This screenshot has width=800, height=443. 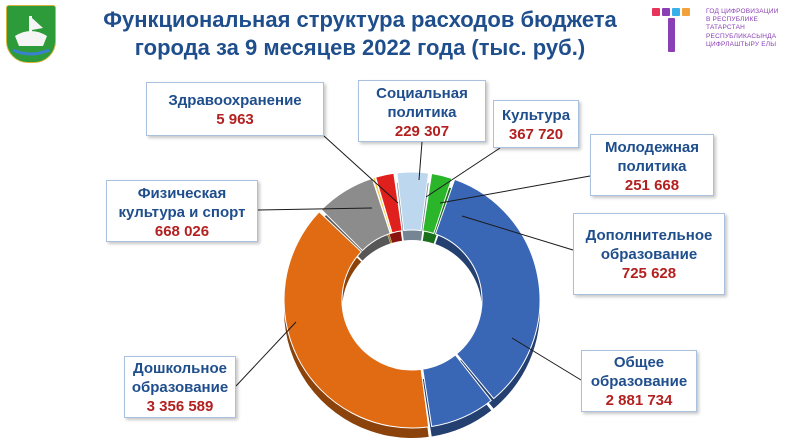 What do you see at coordinates (361, 169) in the screenshot?
I see `leader-line-healthcare` at bounding box center [361, 169].